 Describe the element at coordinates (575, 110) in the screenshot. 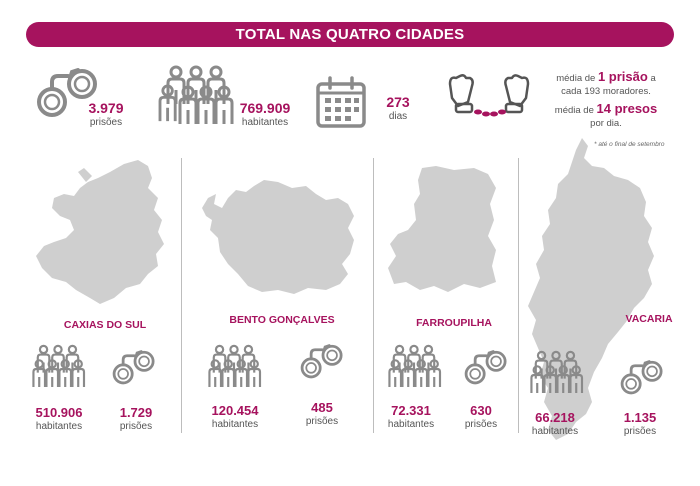

I see `fact3-pre: média de` at that location.